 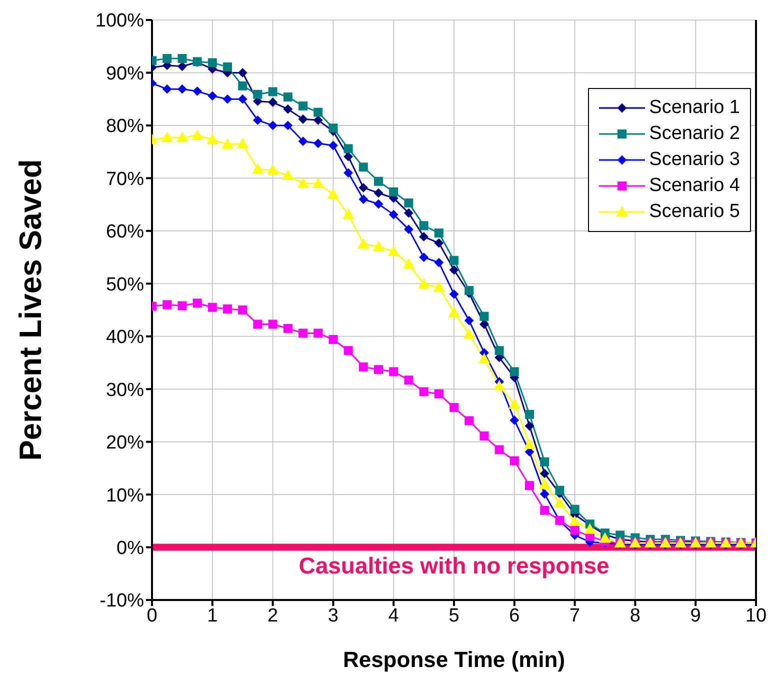 What do you see at coordinates (454, 659) in the screenshot?
I see `x-axis-title: Response Time (min)` at bounding box center [454, 659].